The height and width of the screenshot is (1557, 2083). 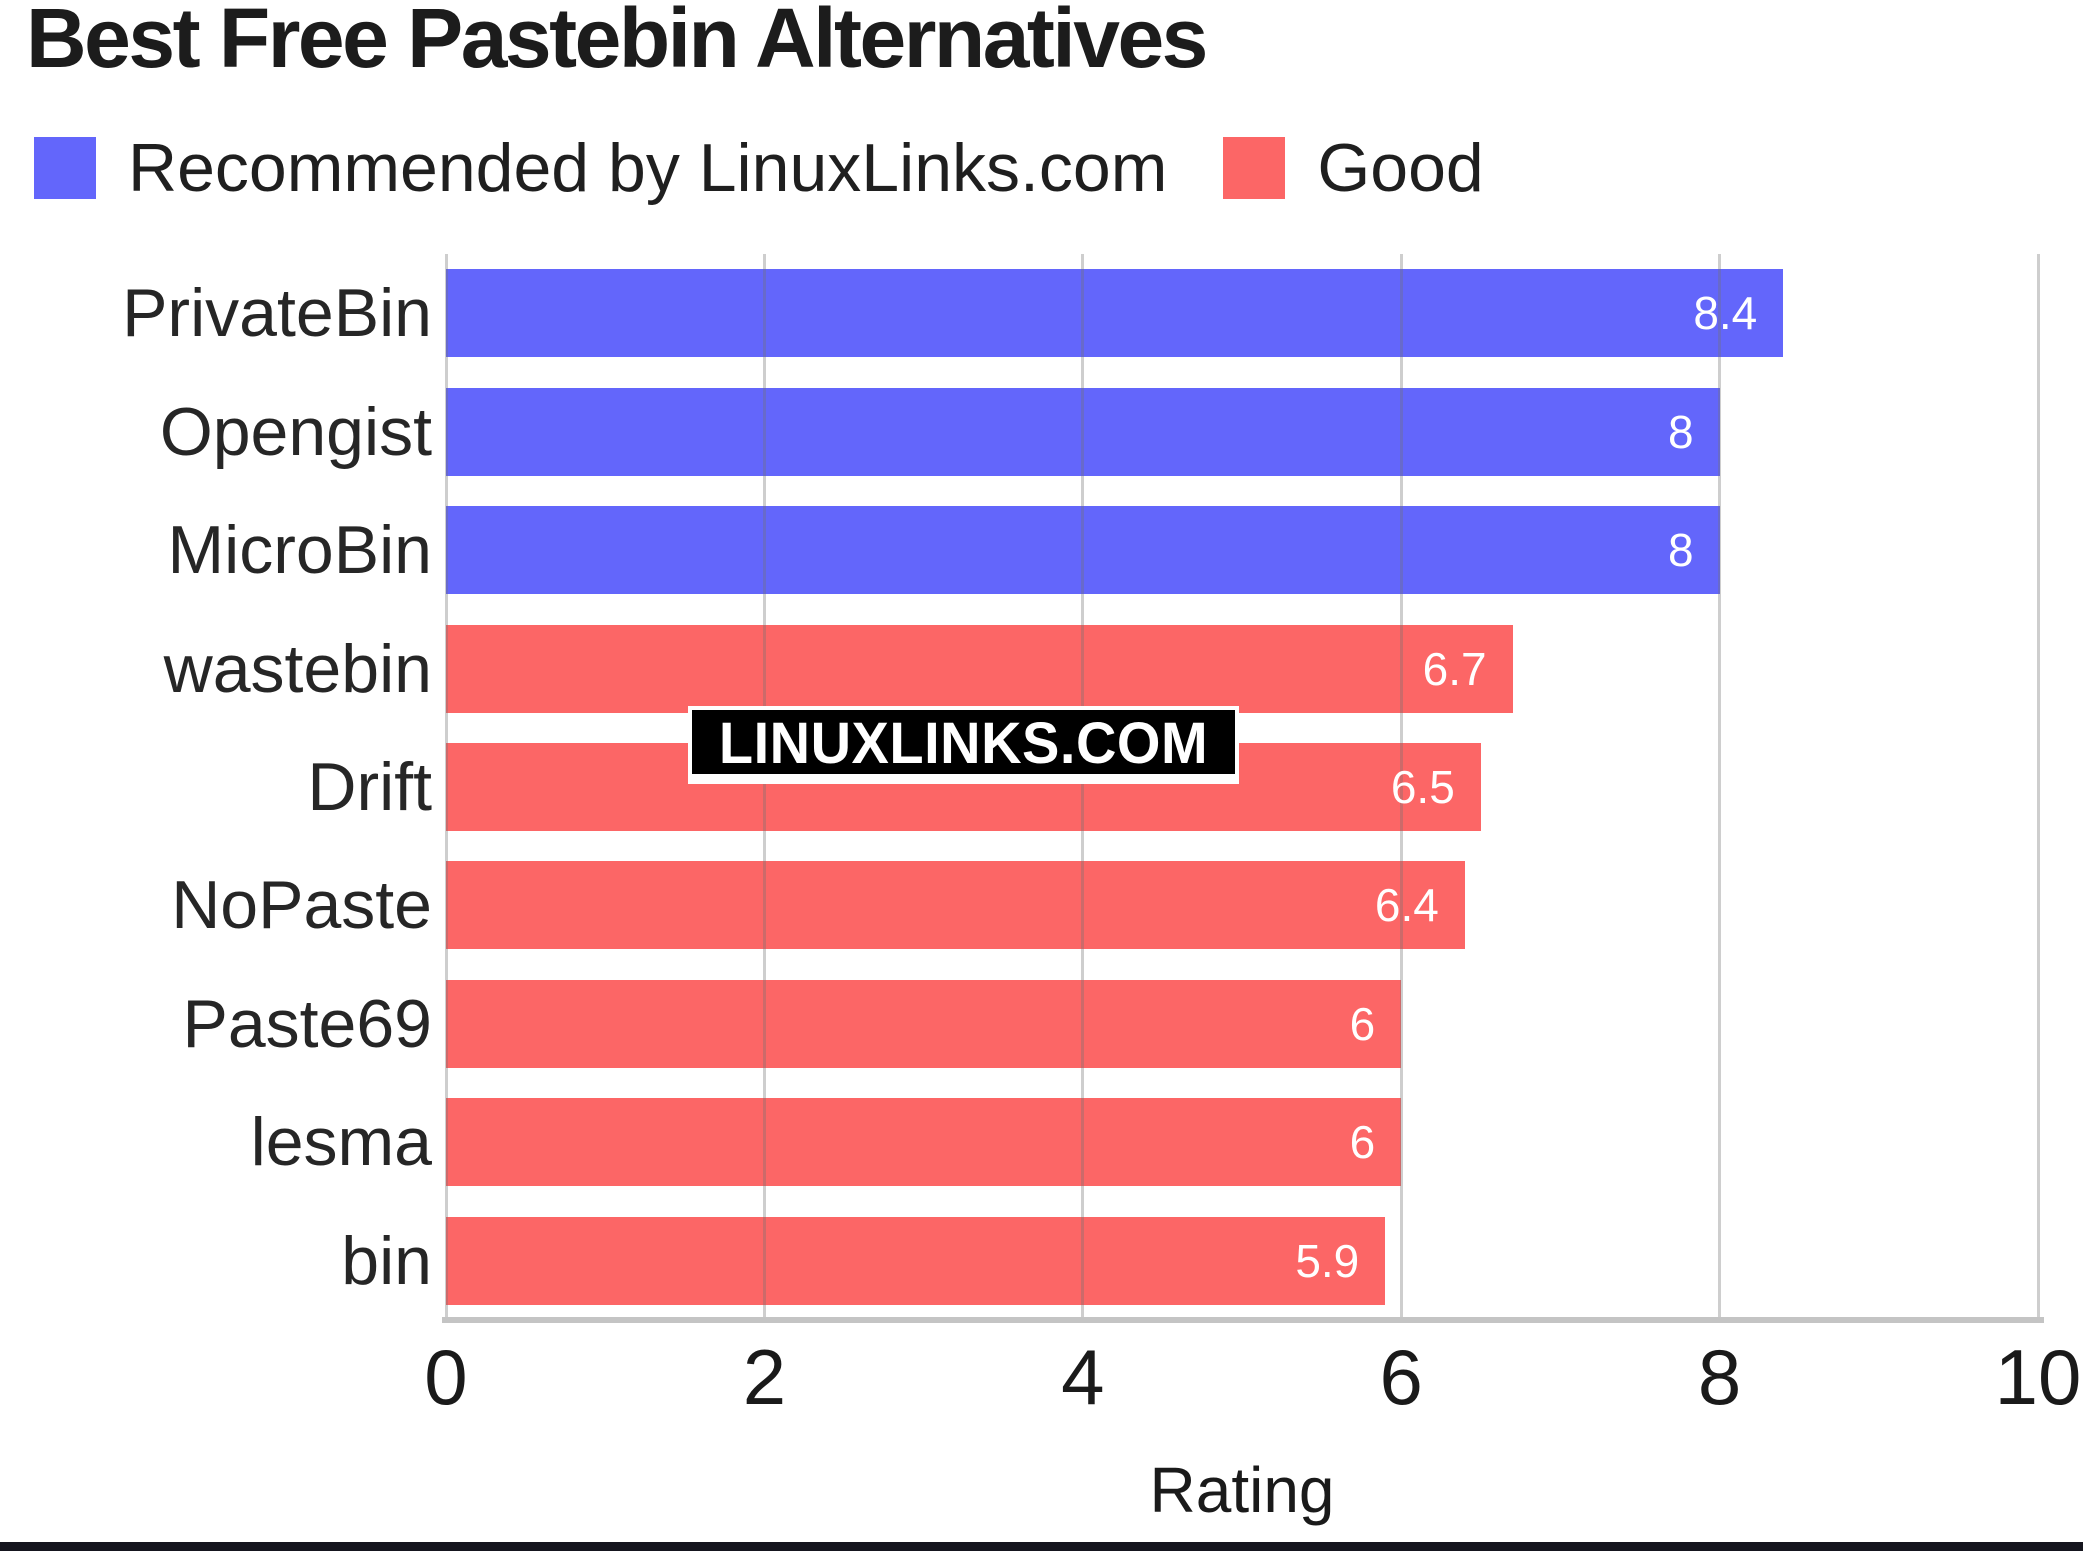 I want to click on category-label: Paste69, so click(x=307, y=1023).